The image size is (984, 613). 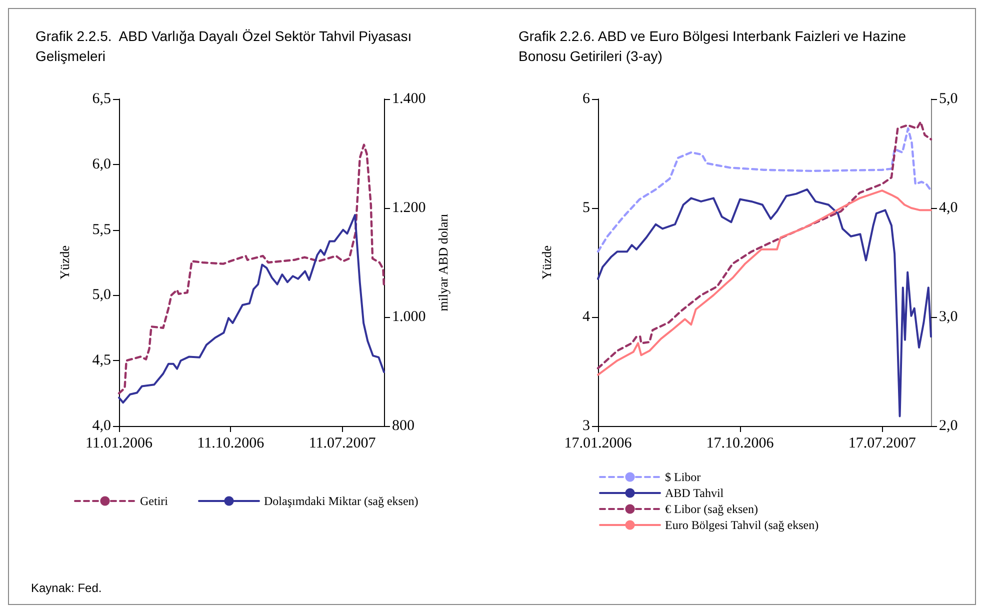 What do you see at coordinates (714, 46) in the screenshot?
I see `chart-title: Grafik 2.2.6. ABD ve Euro Bölgesi Interbank Faizleri ve Hazine Bonosu Getirileri (3-ay)` at bounding box center [714, 46].